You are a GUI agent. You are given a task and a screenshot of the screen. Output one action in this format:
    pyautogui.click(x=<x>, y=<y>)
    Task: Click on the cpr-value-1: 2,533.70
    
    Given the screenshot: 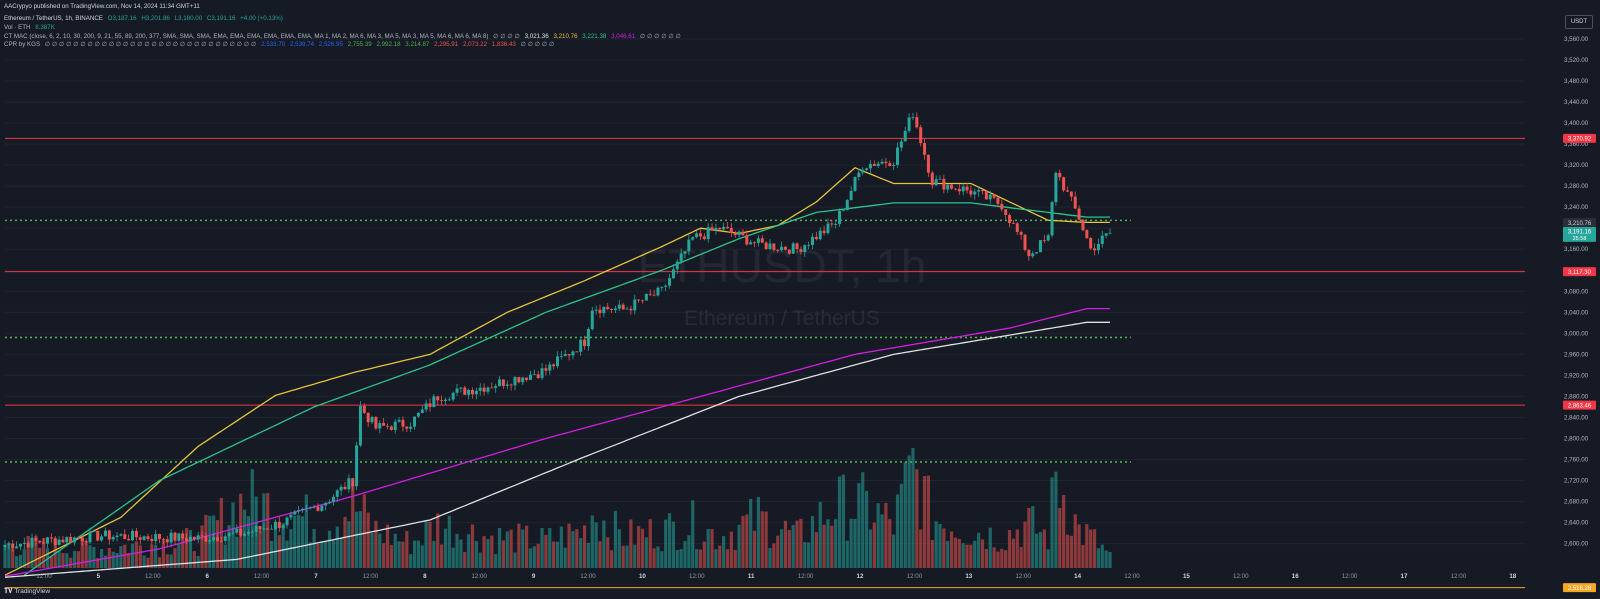 What is the action you would take?
    pyautogui.click(x=273, y=44)
    